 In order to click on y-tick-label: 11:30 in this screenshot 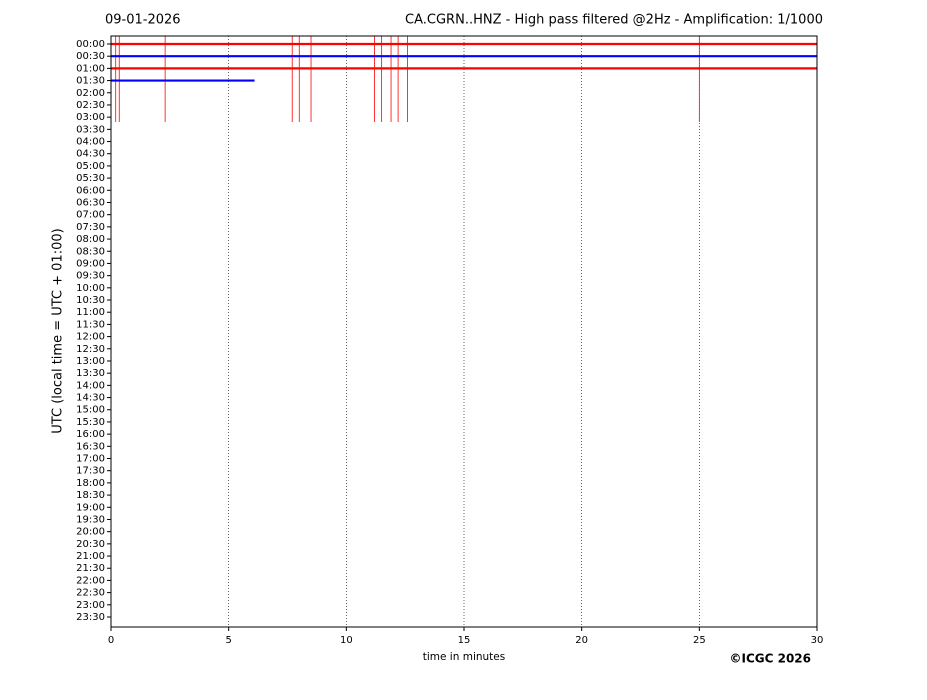, I will do `click(90, 324)`.